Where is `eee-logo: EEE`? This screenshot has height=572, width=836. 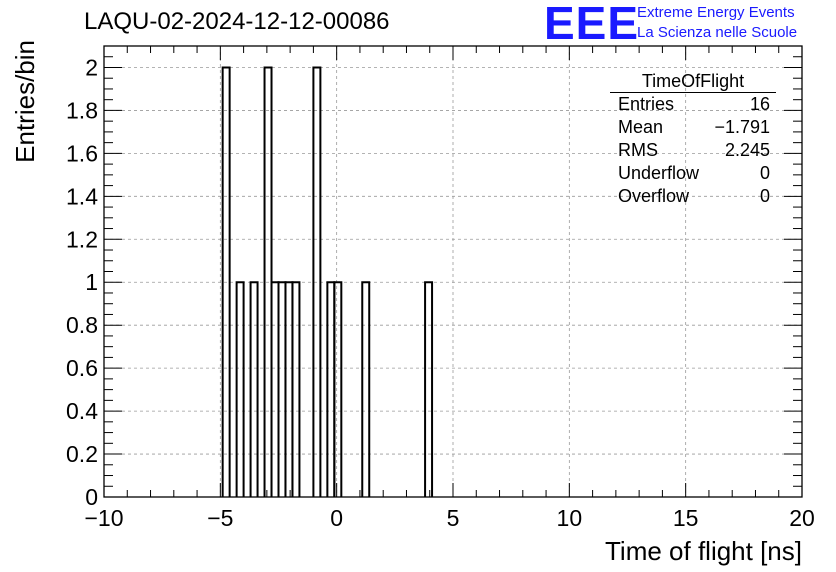 eee-logo: EEE is located at coordinates (592, 24).